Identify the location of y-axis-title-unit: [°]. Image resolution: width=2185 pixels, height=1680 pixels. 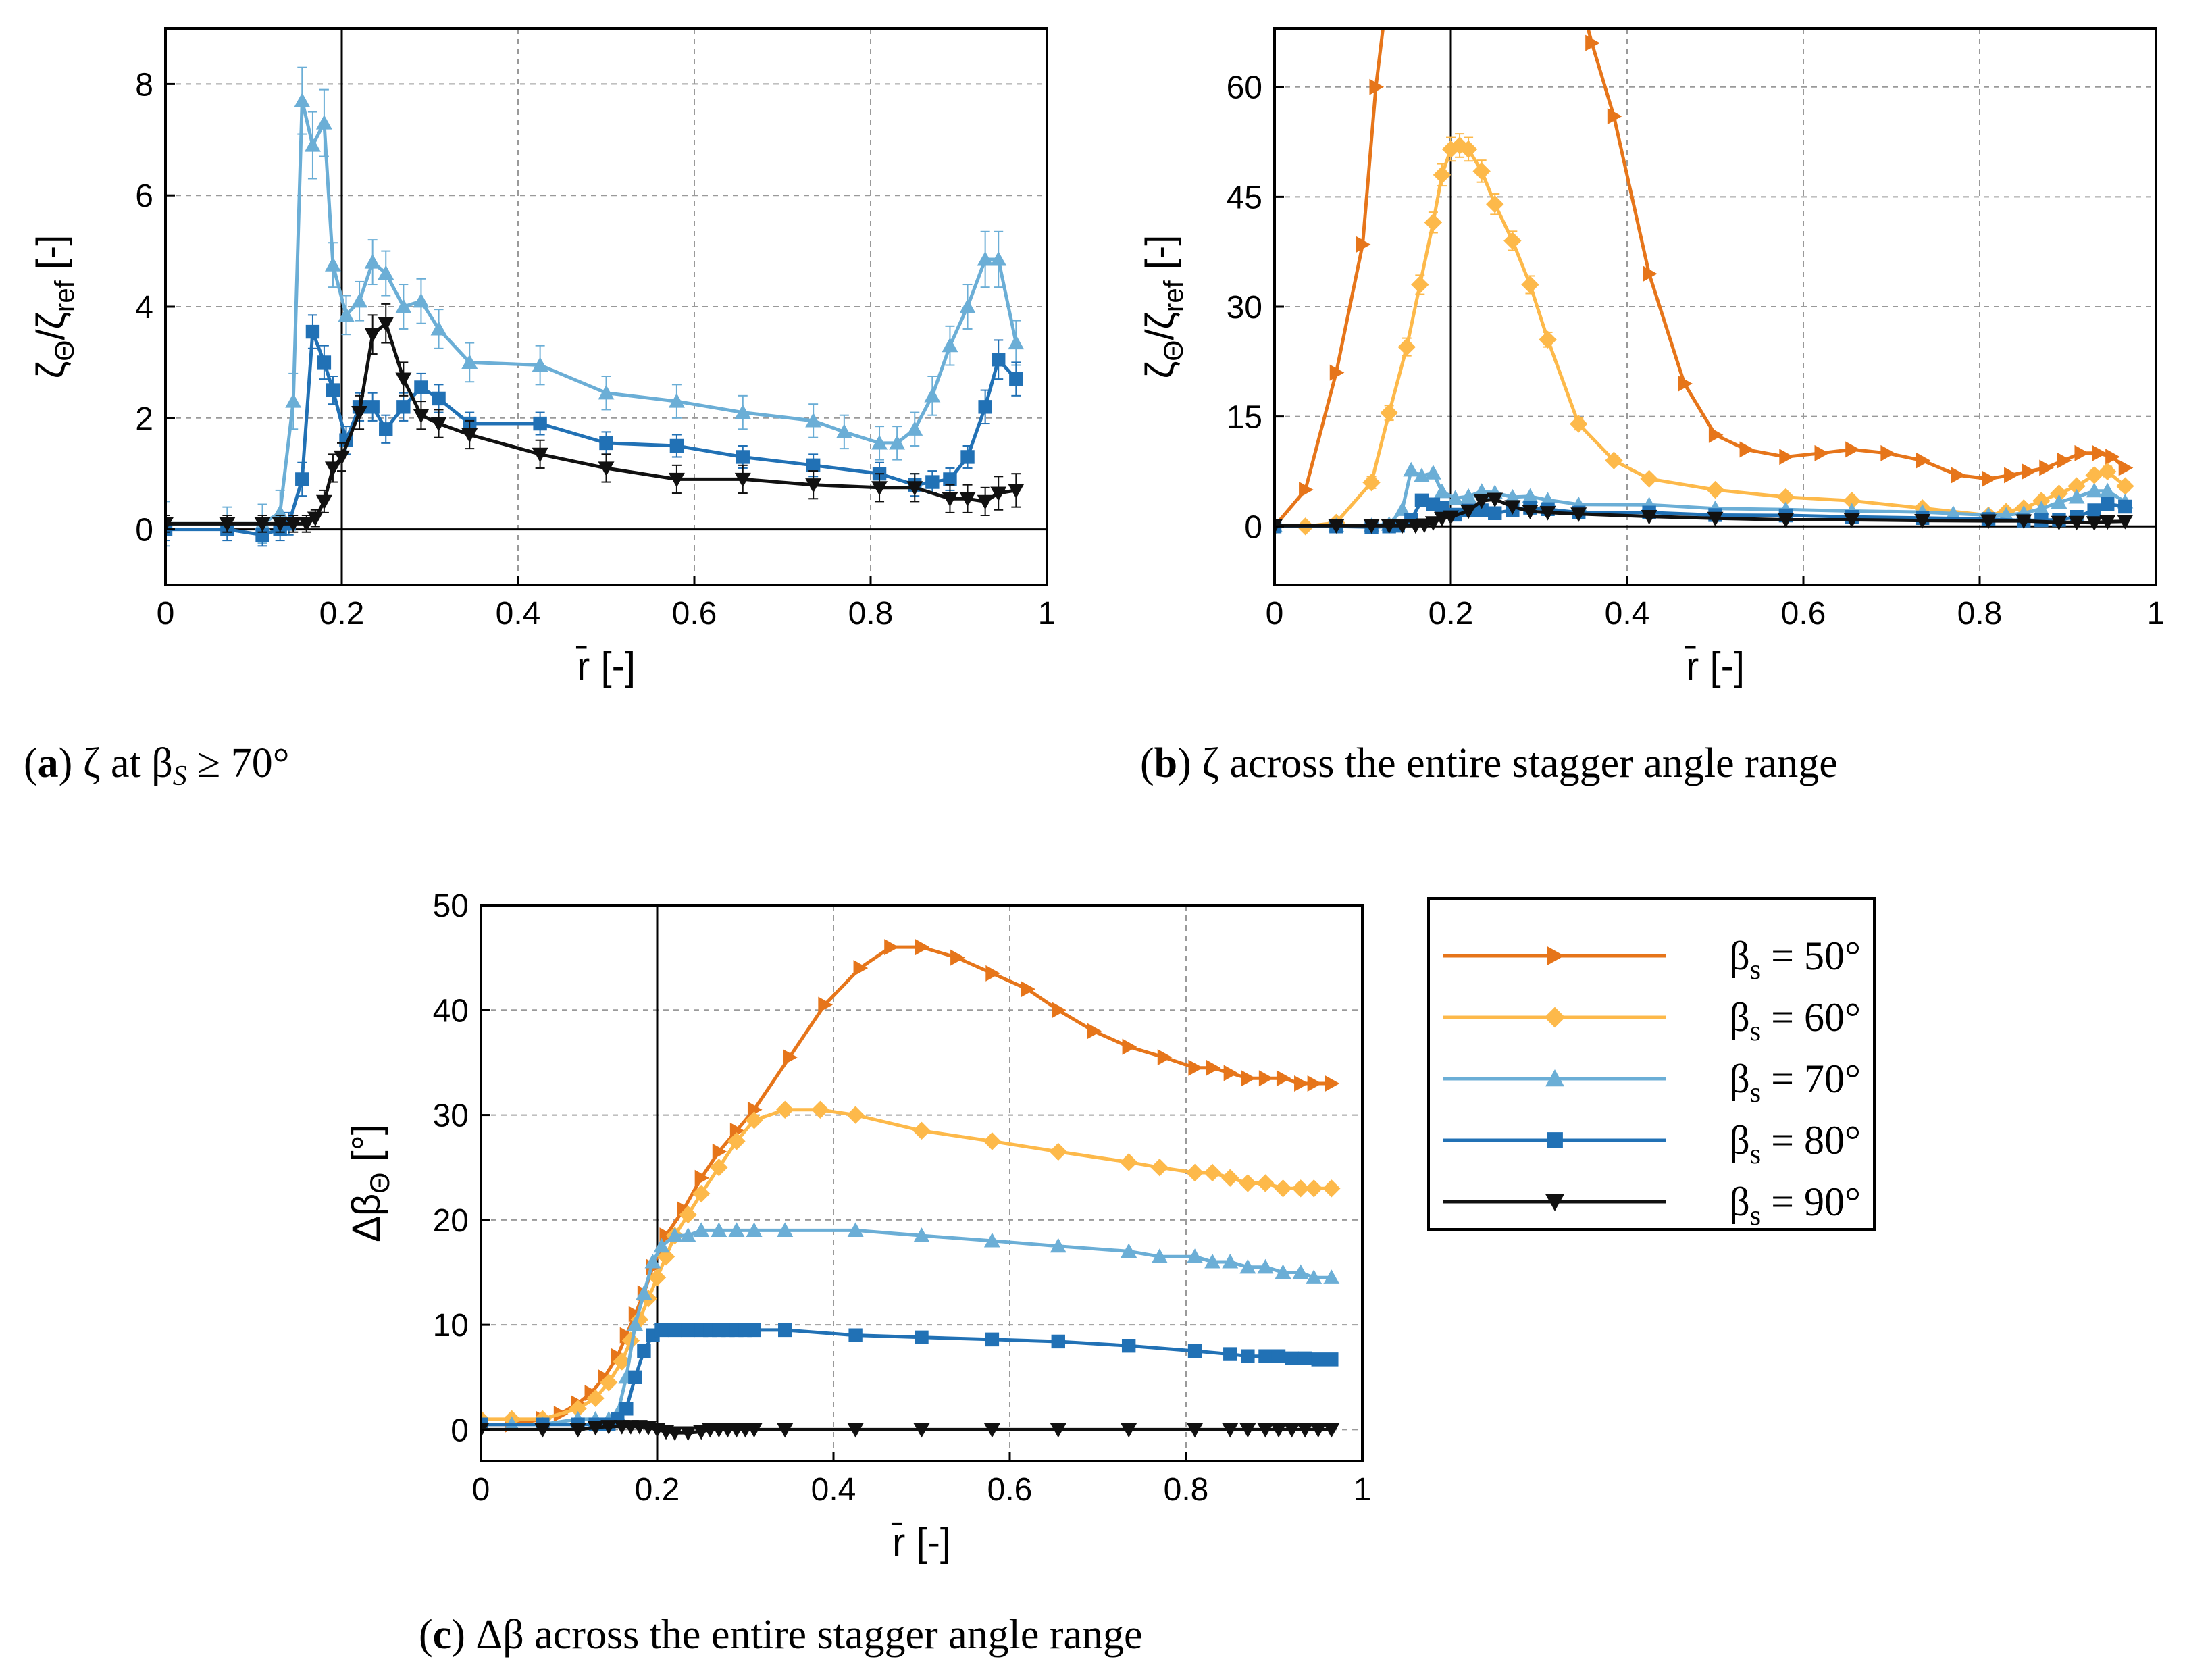
(366, 1149).